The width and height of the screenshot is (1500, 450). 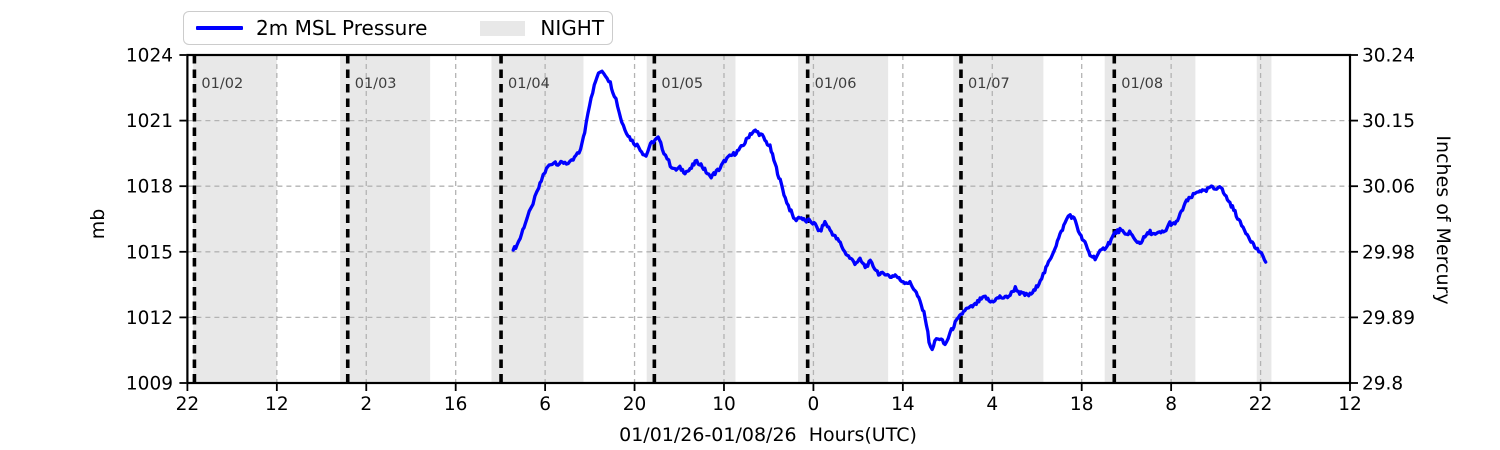 I want to click on date-label: 01/06, so click(x=836, y=84).